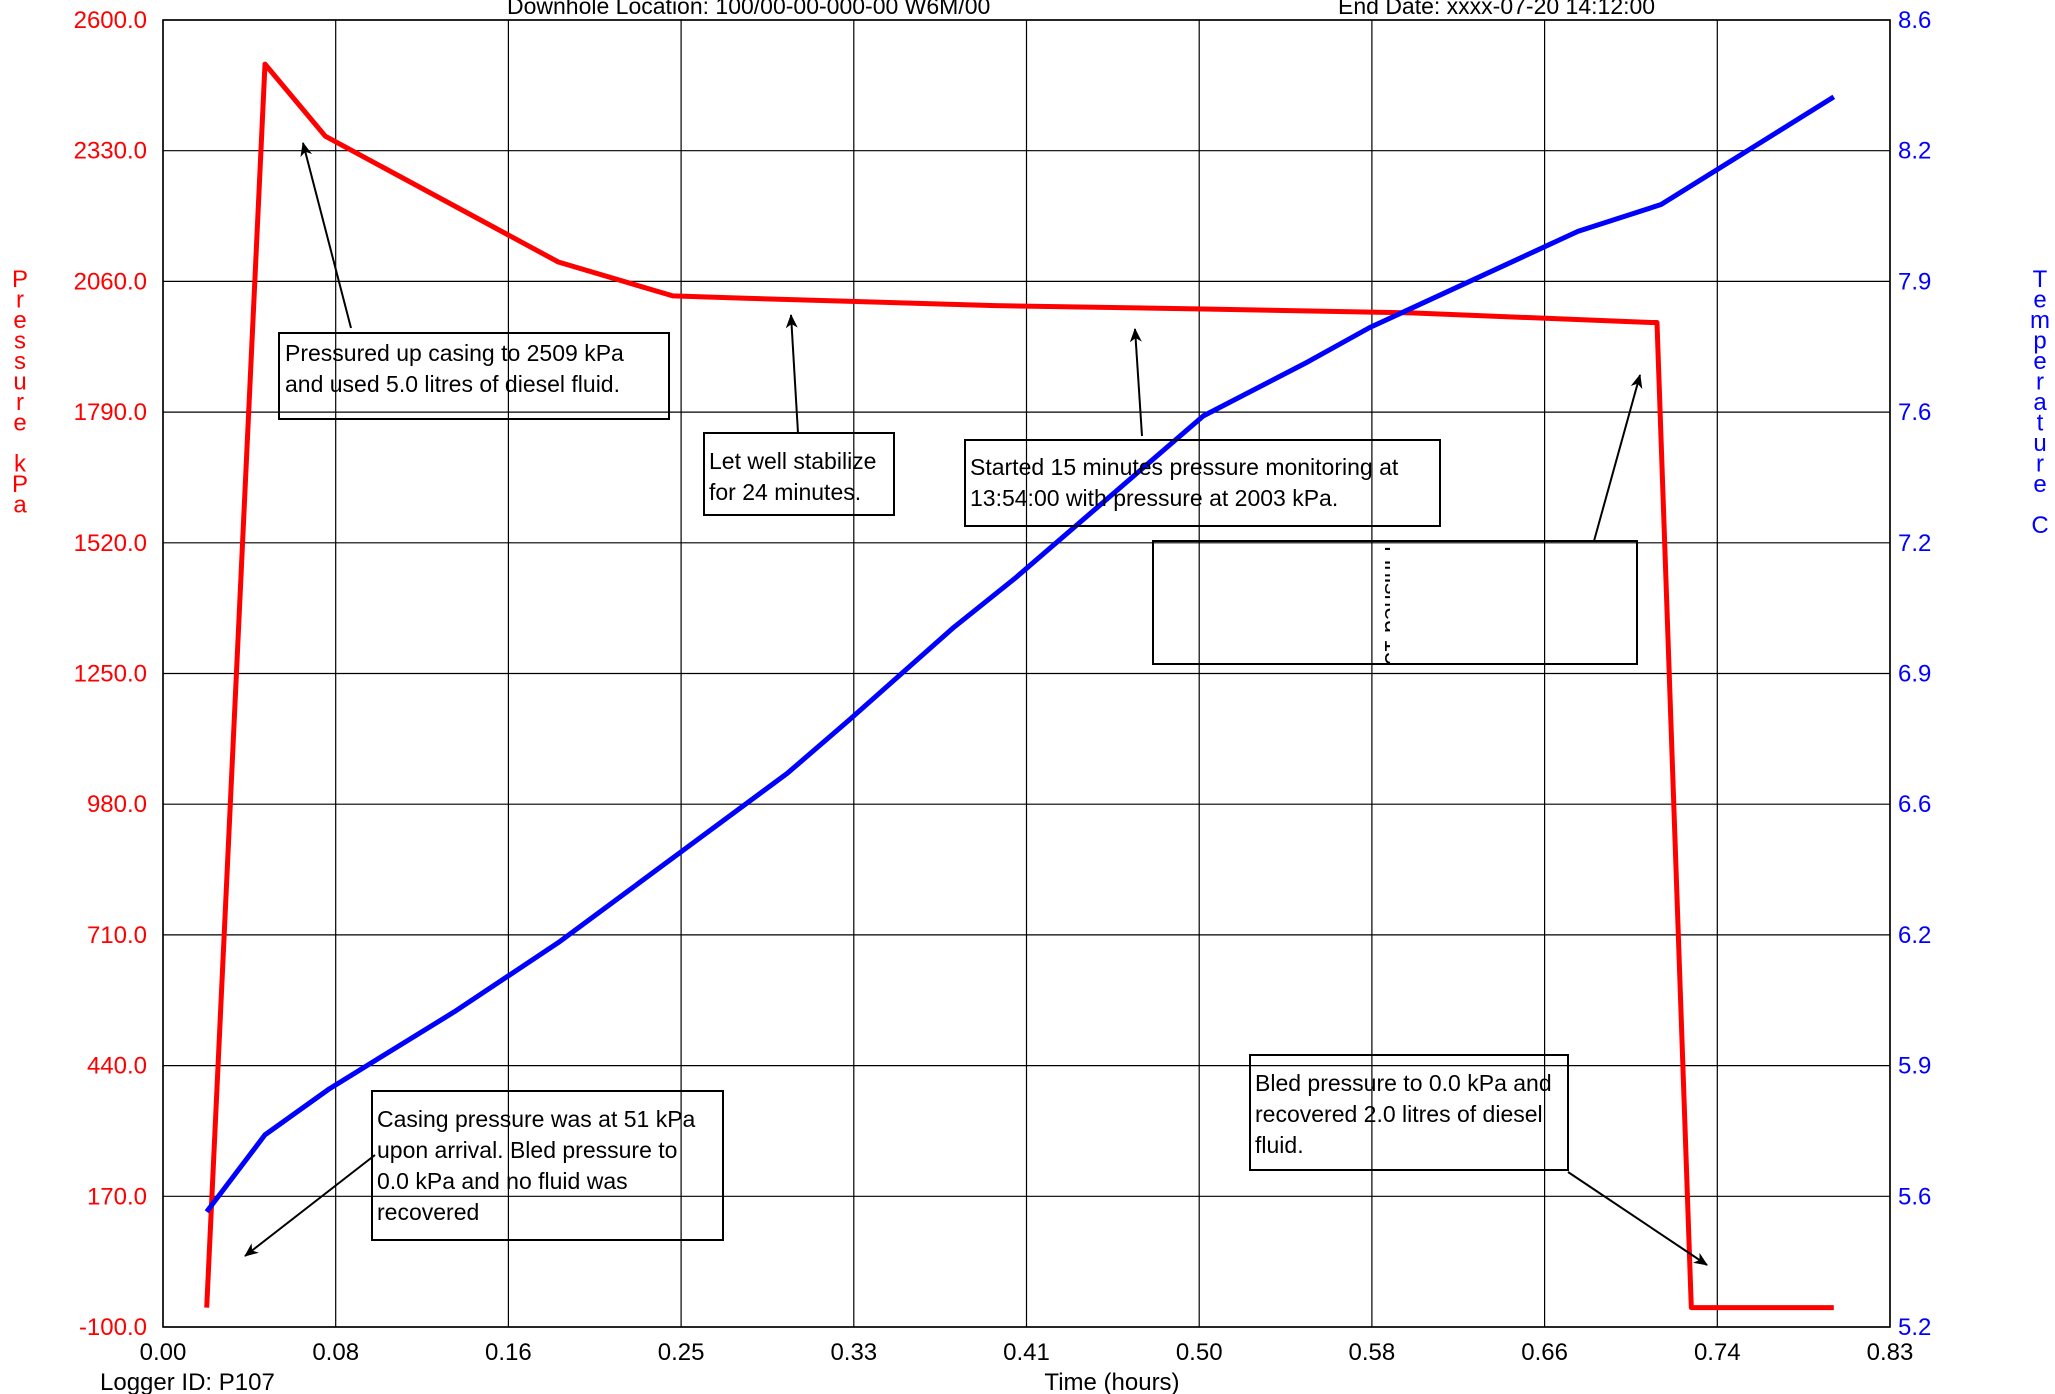 The height and width of the screenshot is (1394, 2055). Describe the element at coordinates (1026, 1352) in the screenshot. I see `x-tick-label: 0.41` at that location.